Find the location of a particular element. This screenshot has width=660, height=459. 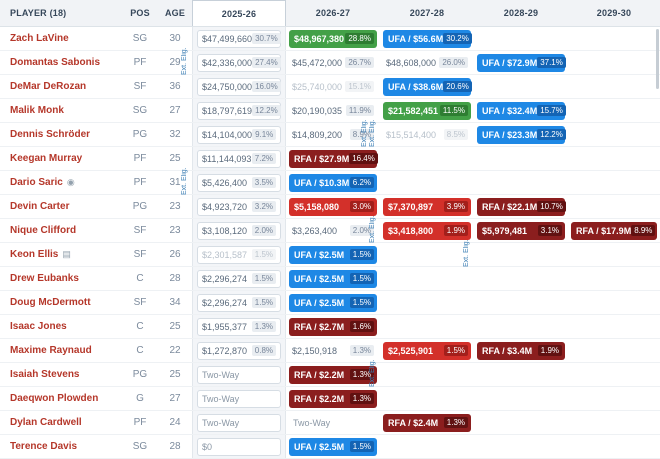

cap-percent-badge: 3.1% is located at coordinates (549, 230).